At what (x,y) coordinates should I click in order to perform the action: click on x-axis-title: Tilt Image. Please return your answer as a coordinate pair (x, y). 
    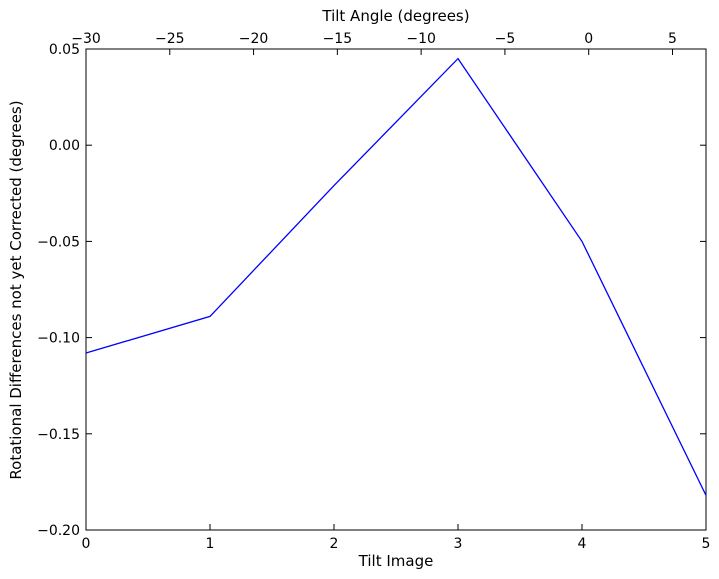
    Looking at the image, I should click on (396, 561).